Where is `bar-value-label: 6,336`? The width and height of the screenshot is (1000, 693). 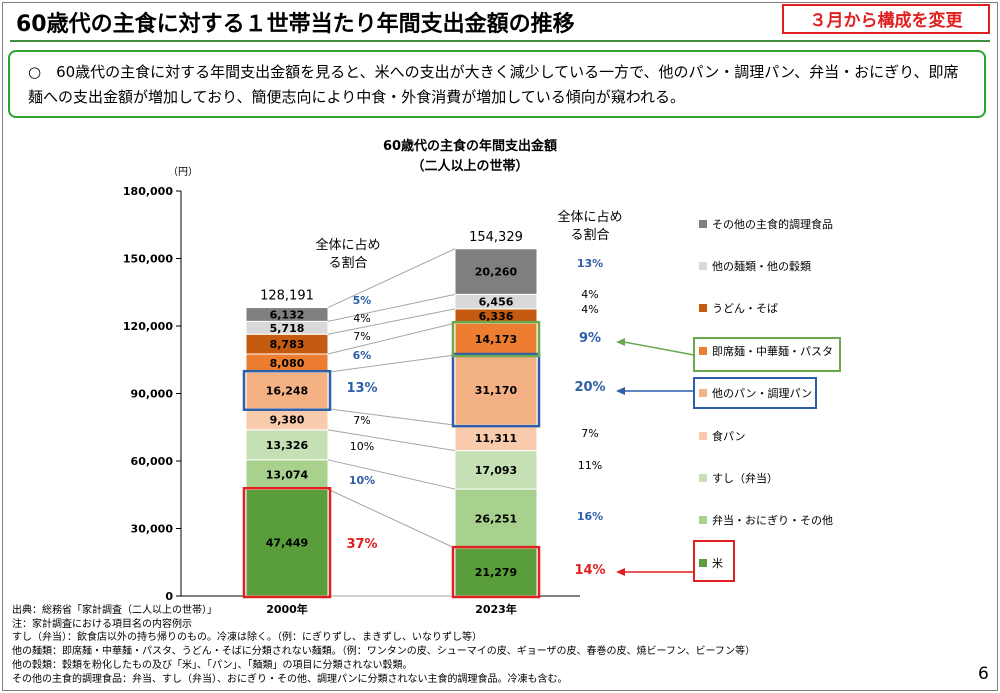 bar-value-label: 6,336 is located at coordinates (496, 316).